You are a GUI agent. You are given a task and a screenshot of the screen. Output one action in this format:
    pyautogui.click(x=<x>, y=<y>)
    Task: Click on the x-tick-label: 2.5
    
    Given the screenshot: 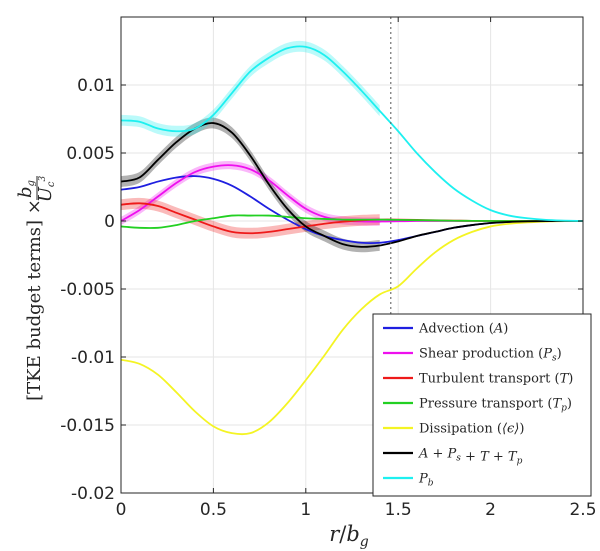 What is the action you would take?
    pyautogui.click(x=582, y=510)
    